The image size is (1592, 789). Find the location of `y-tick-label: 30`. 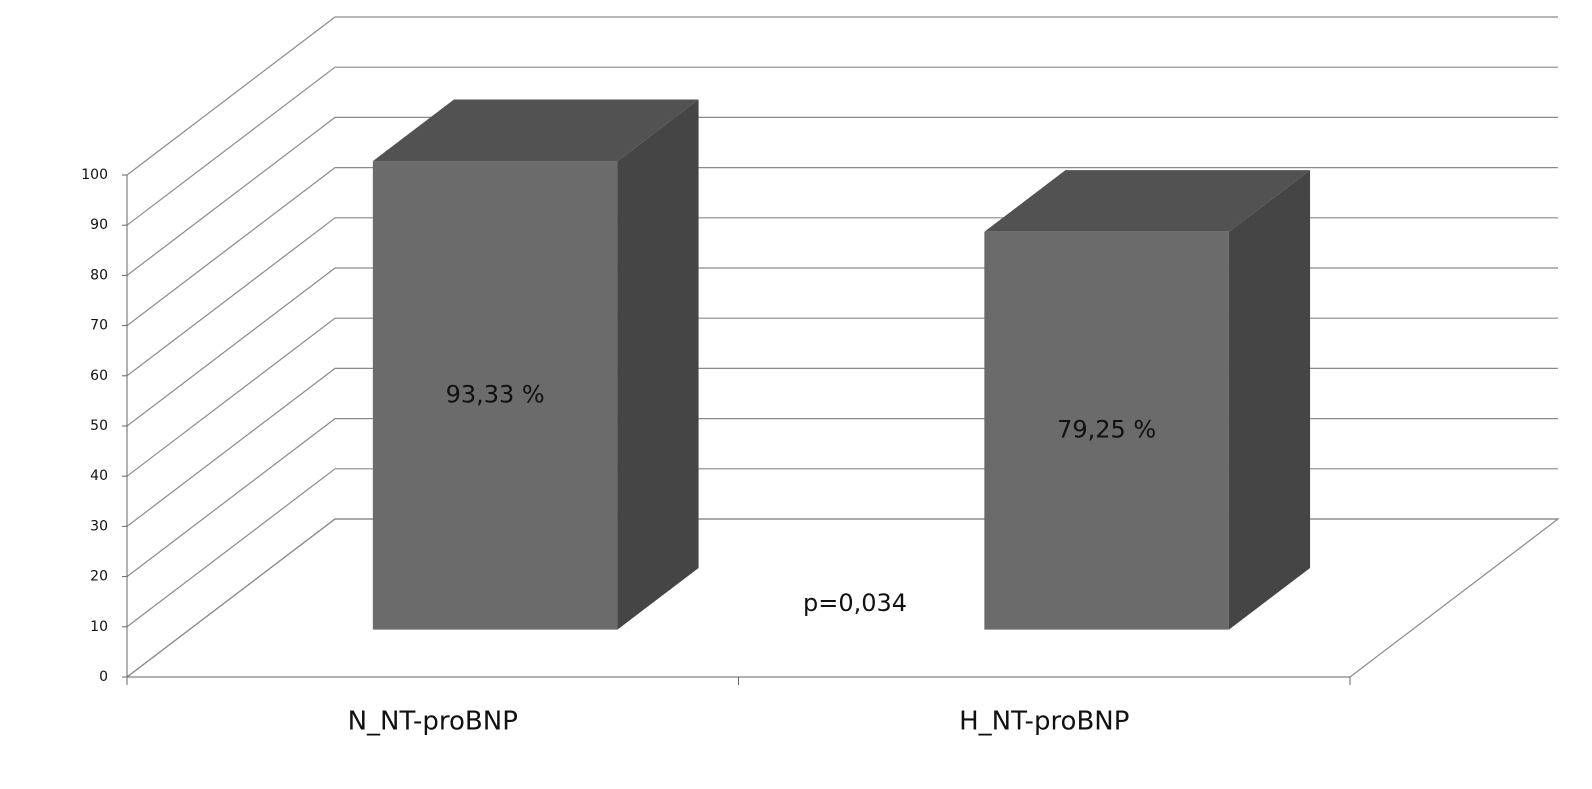

y-tick-label: 30 is located at coordinates (99, 526).